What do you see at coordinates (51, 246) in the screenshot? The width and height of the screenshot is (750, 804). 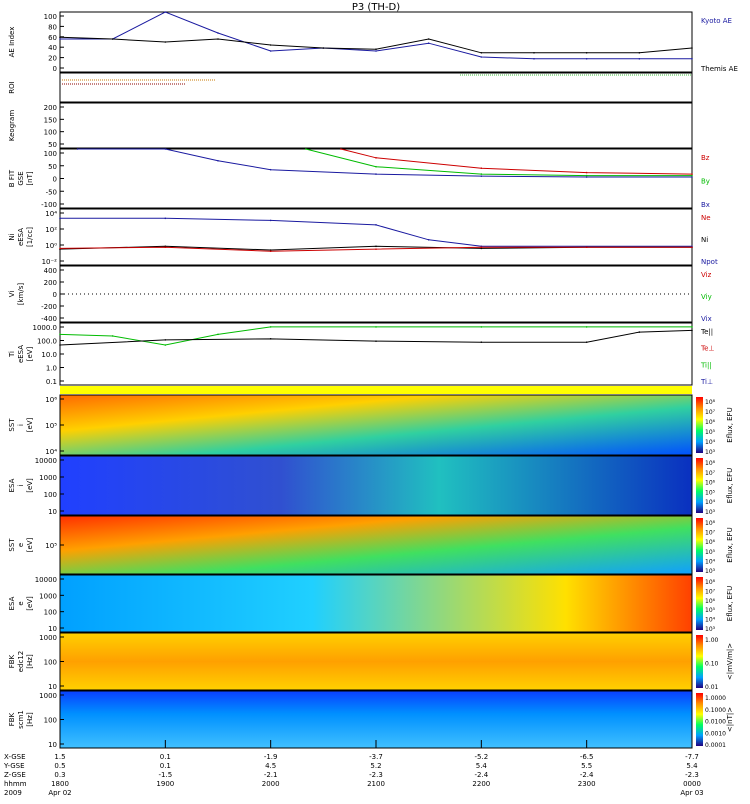 I see `y-tick-label: 10⁰` at bounding box center [51, 246].